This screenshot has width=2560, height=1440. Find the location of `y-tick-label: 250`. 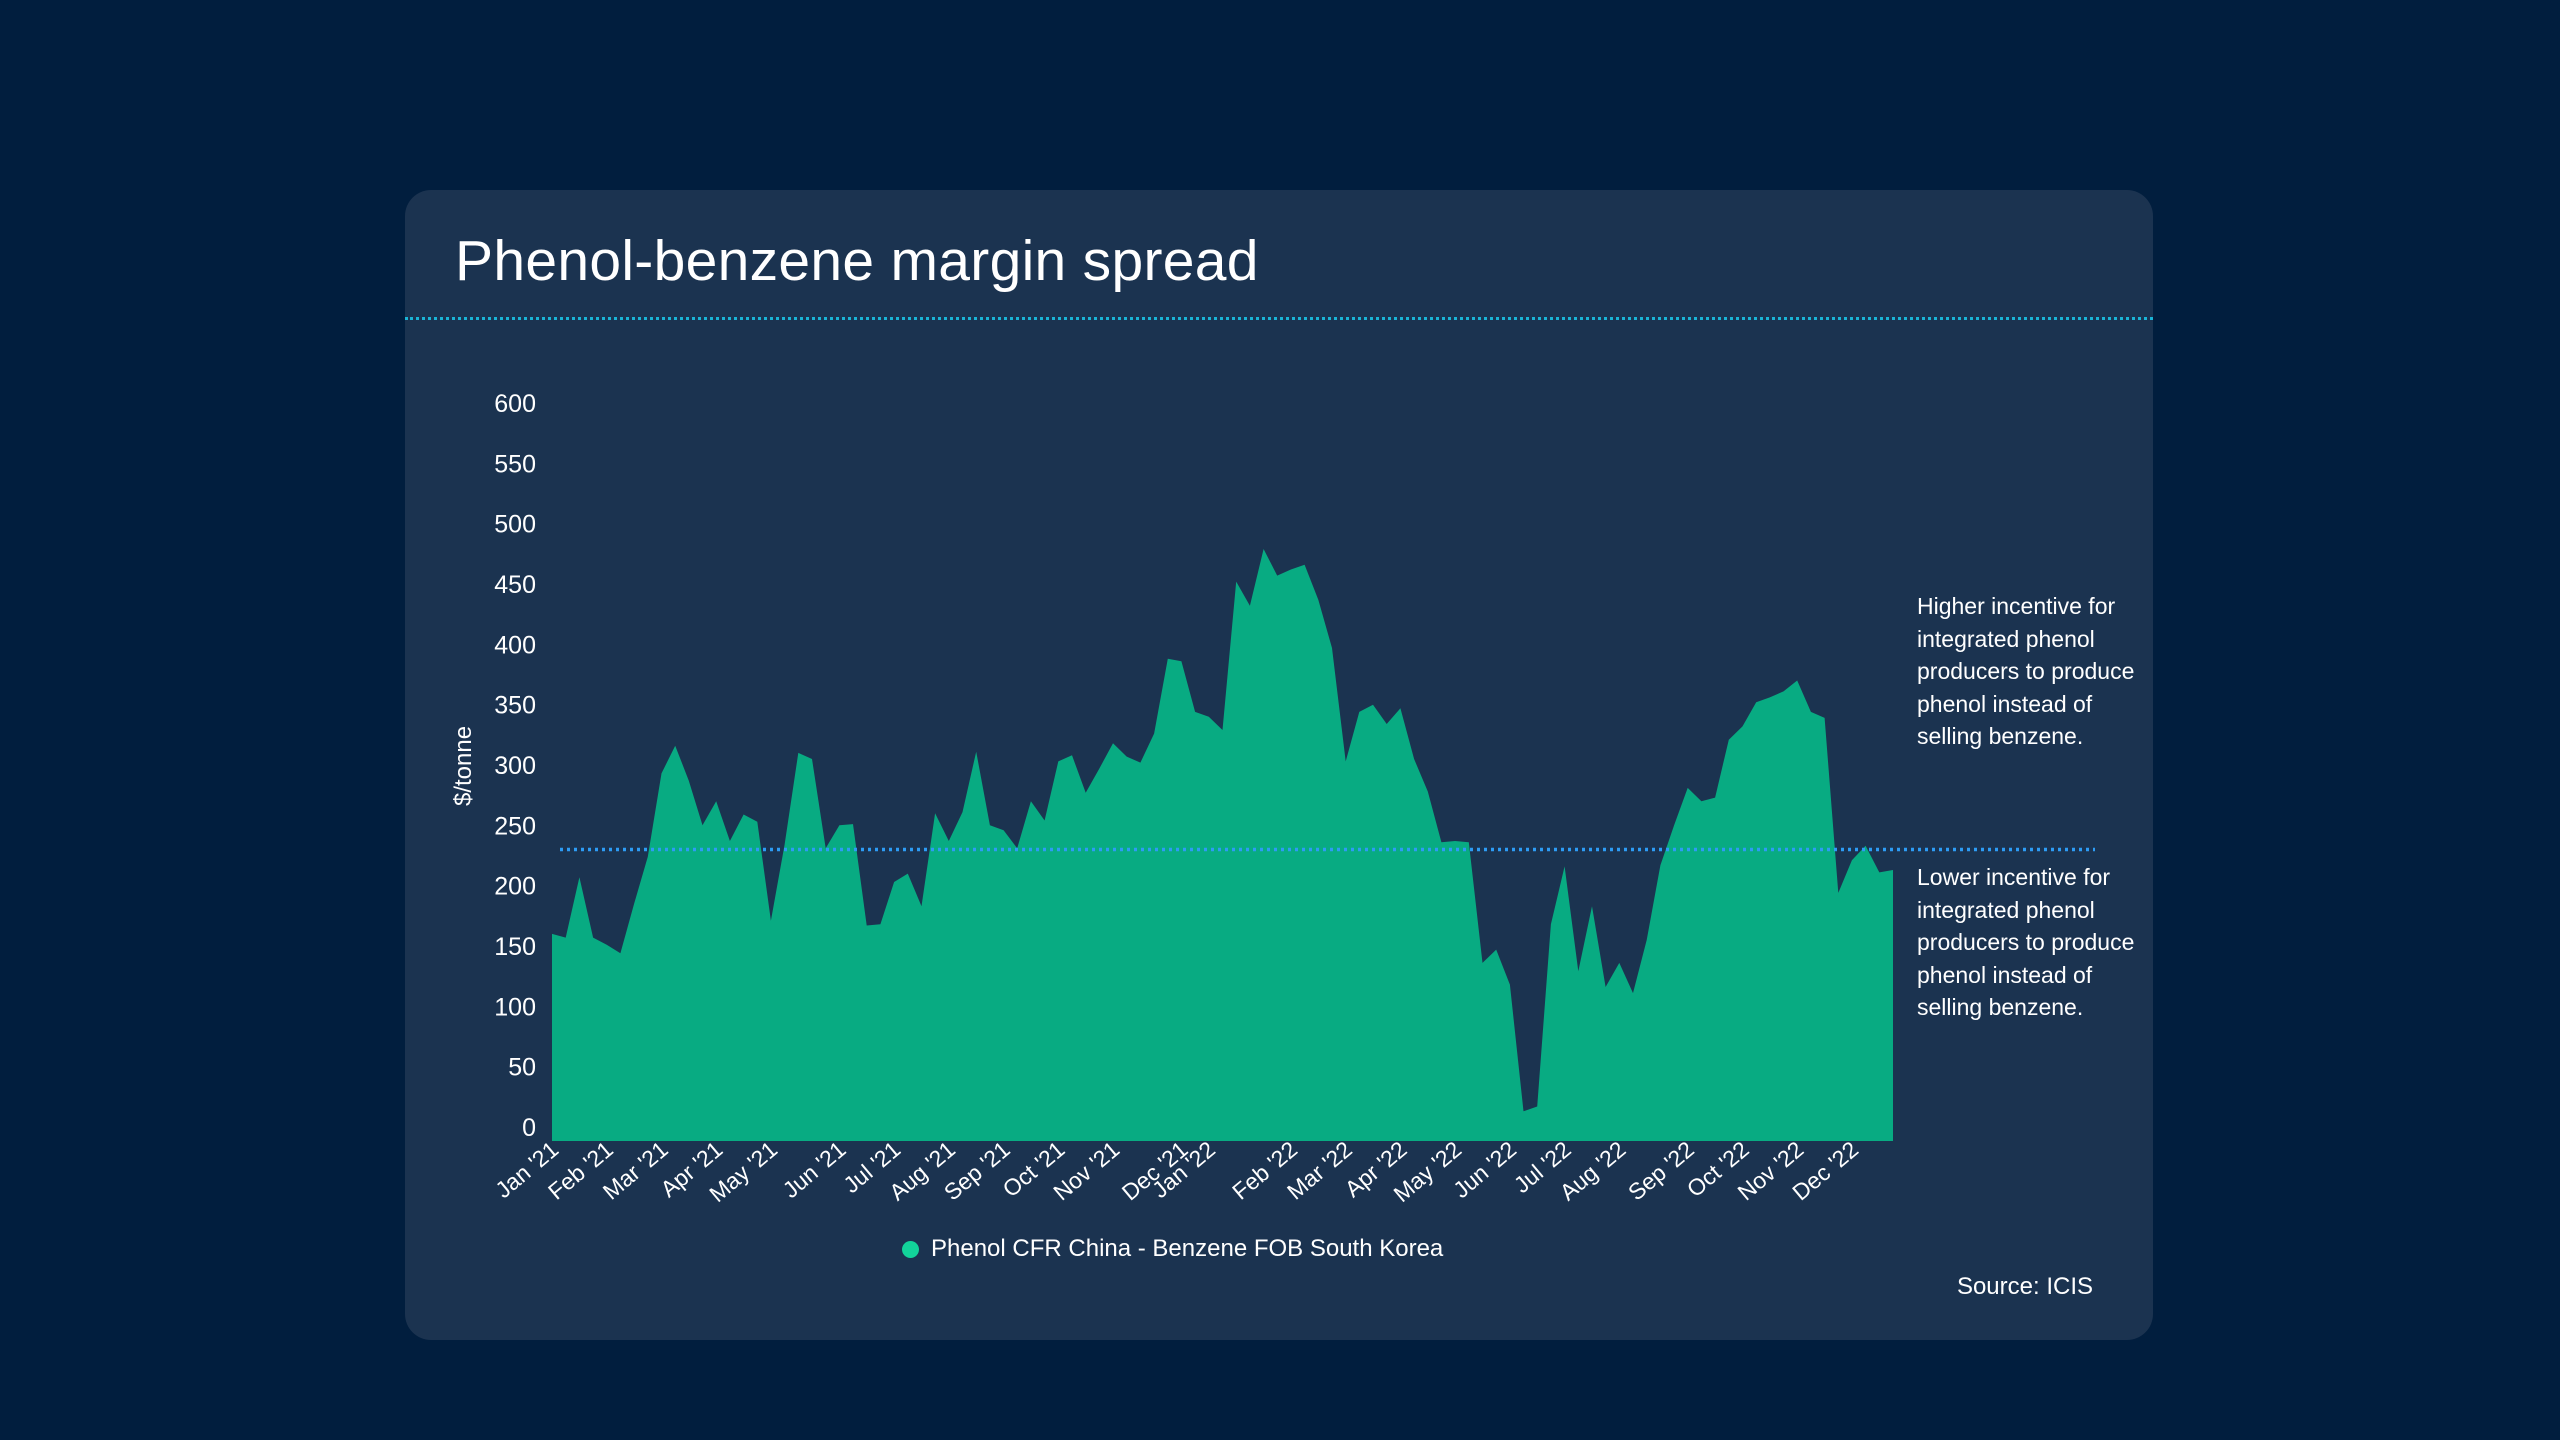

y-tick-label: 250 is located at coordinates (515, 826).